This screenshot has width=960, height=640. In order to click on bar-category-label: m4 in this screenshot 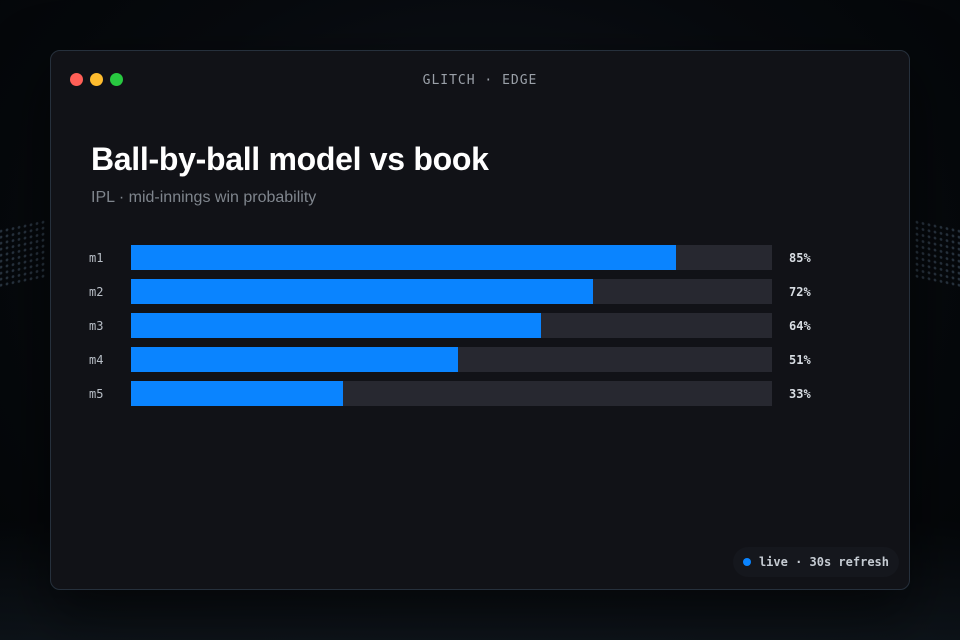, I will do `click(96, 359)`.